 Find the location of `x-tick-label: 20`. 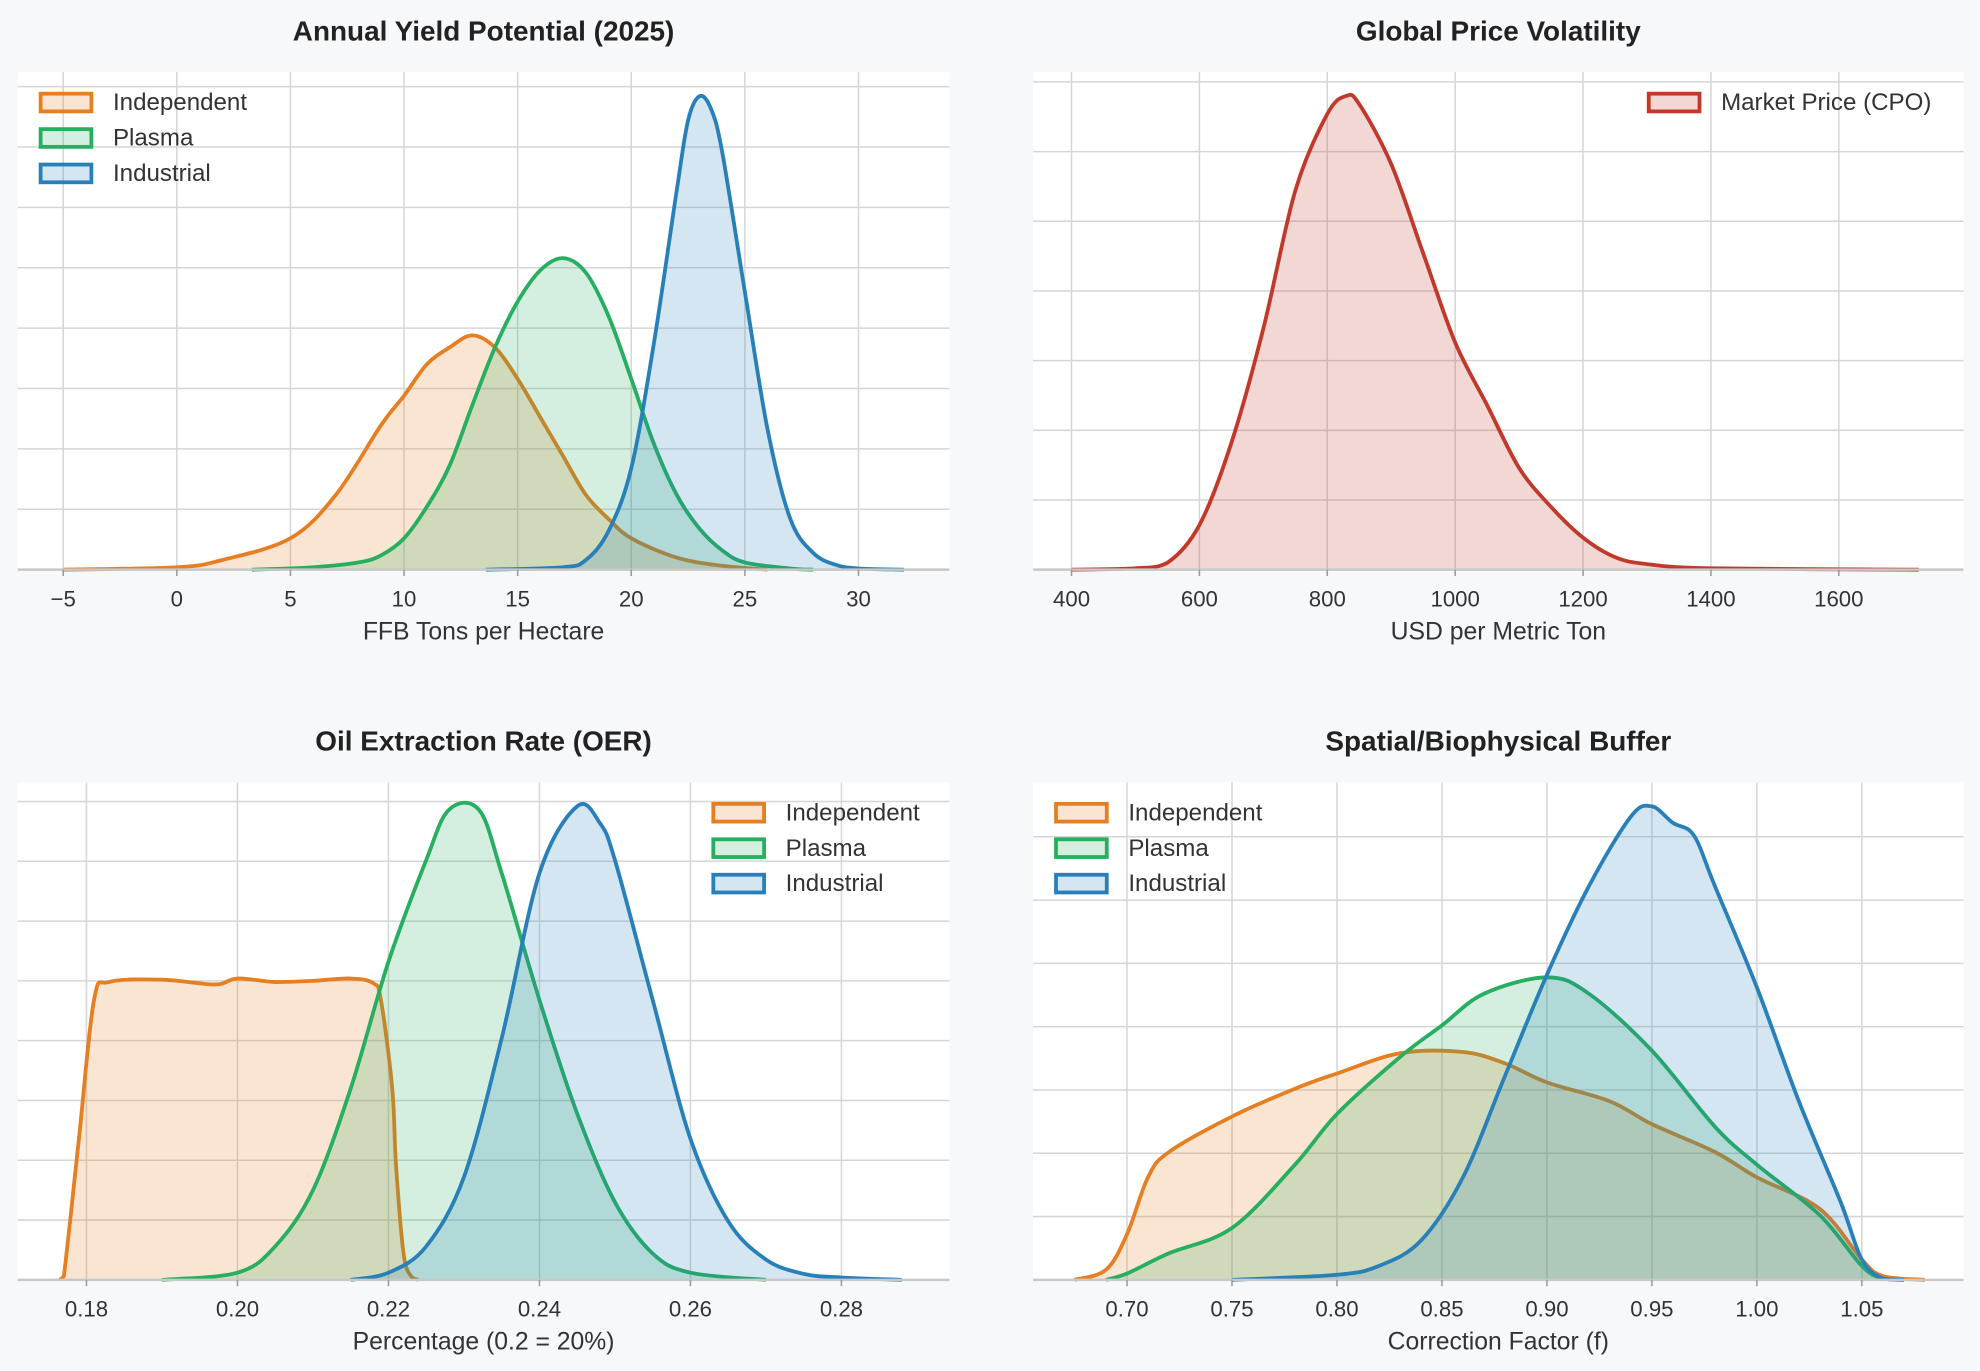

x-tick-label: 20 is located at coordinates (631, 598).